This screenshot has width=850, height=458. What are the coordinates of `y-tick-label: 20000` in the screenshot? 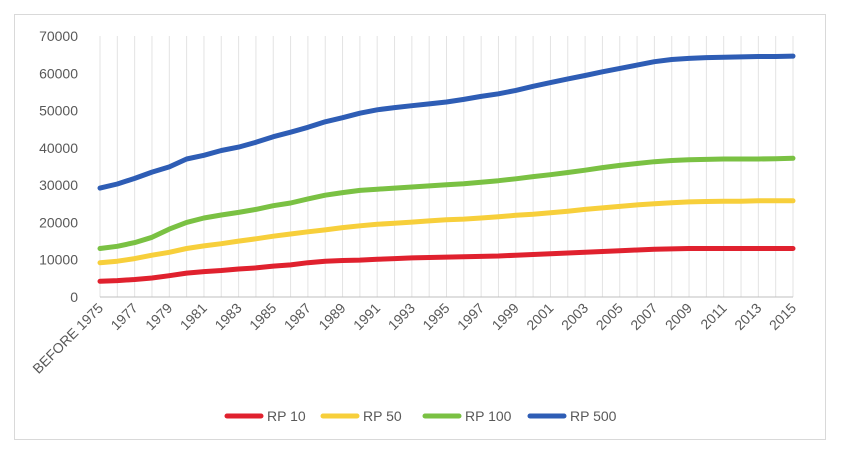 It's located at (58, 222).